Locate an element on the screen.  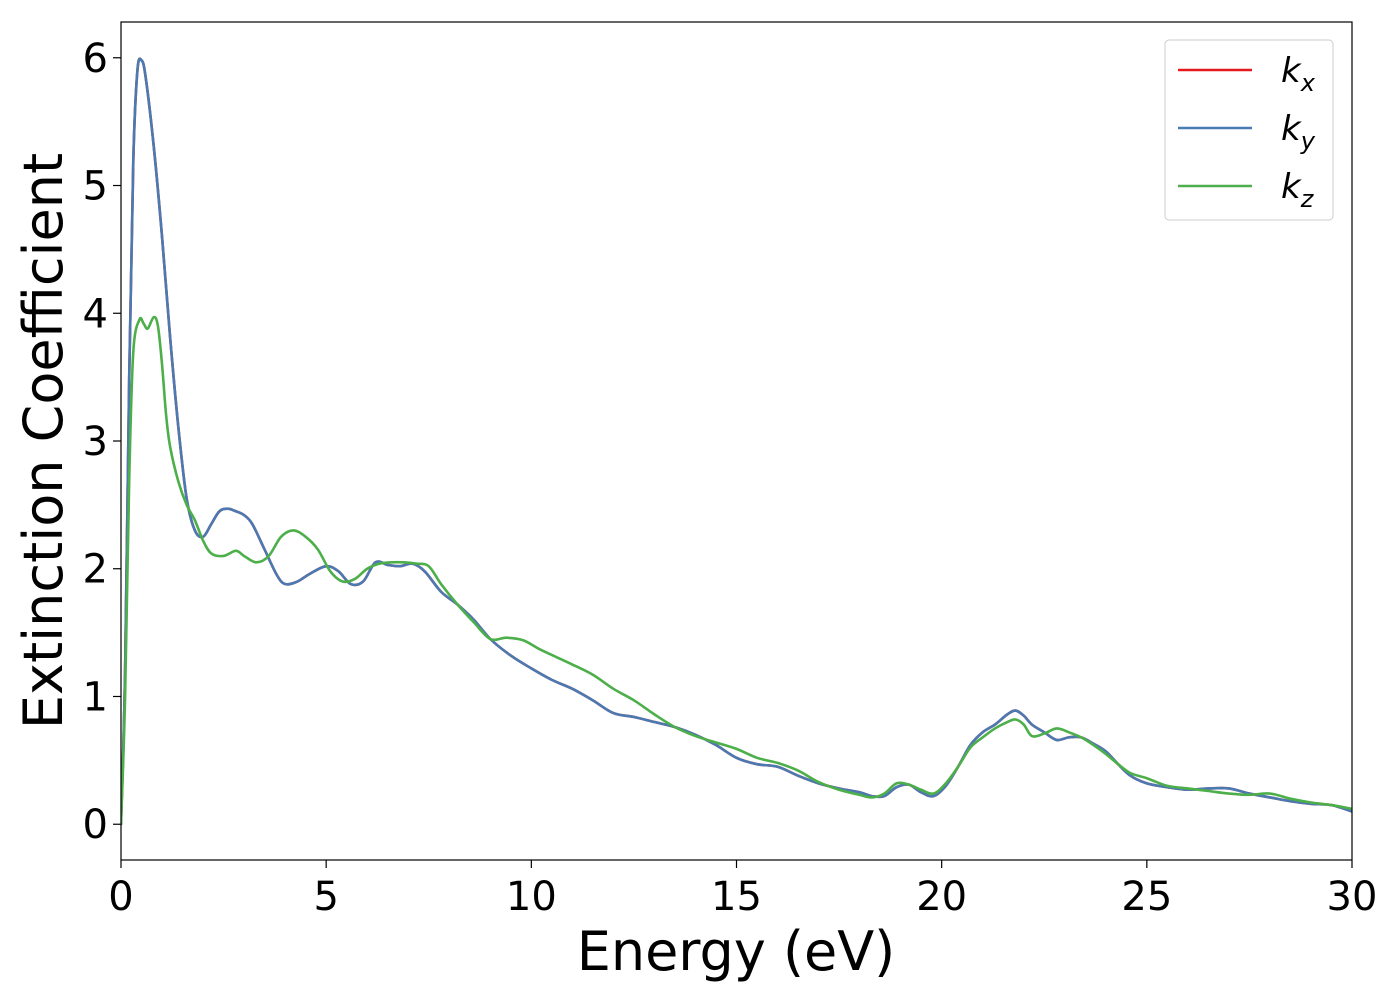
y-tick-label: 2 is located at coordinates (95, 570).